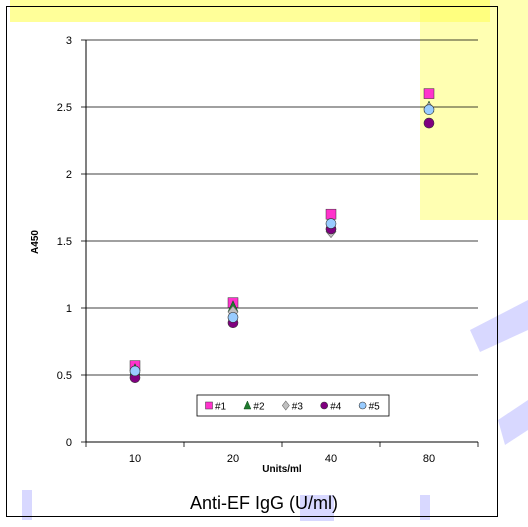 The height and width of the screenshot is (527, 528). Describe the element at coordinates (221, 407) in the screenshot. I see `legend-label: #1` at that location.